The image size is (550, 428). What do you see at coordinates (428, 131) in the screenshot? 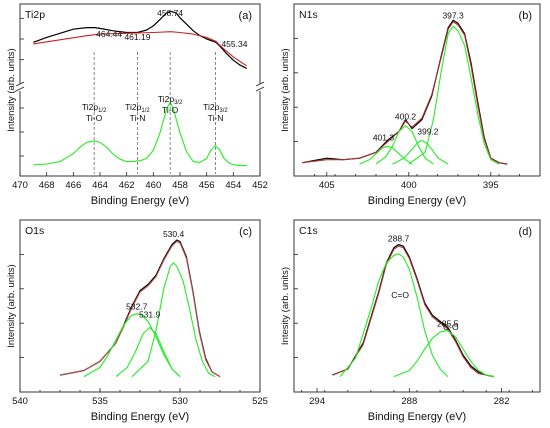
I see `peak-label: 399.2` at bounding box center [428, 131].